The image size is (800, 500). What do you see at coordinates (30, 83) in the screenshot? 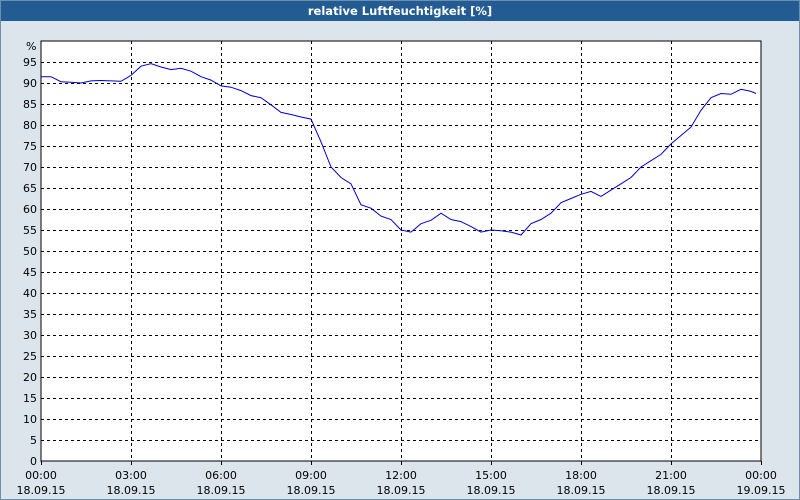
I see `y-tick-label: 90` at bounding box center [30, 83].